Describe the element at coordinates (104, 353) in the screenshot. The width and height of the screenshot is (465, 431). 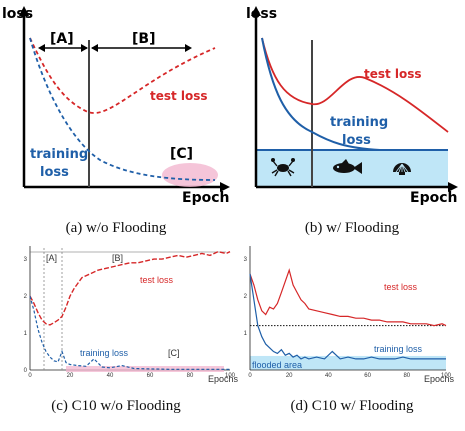
I see `panel-c-training-loss-label: training loss` at that location.